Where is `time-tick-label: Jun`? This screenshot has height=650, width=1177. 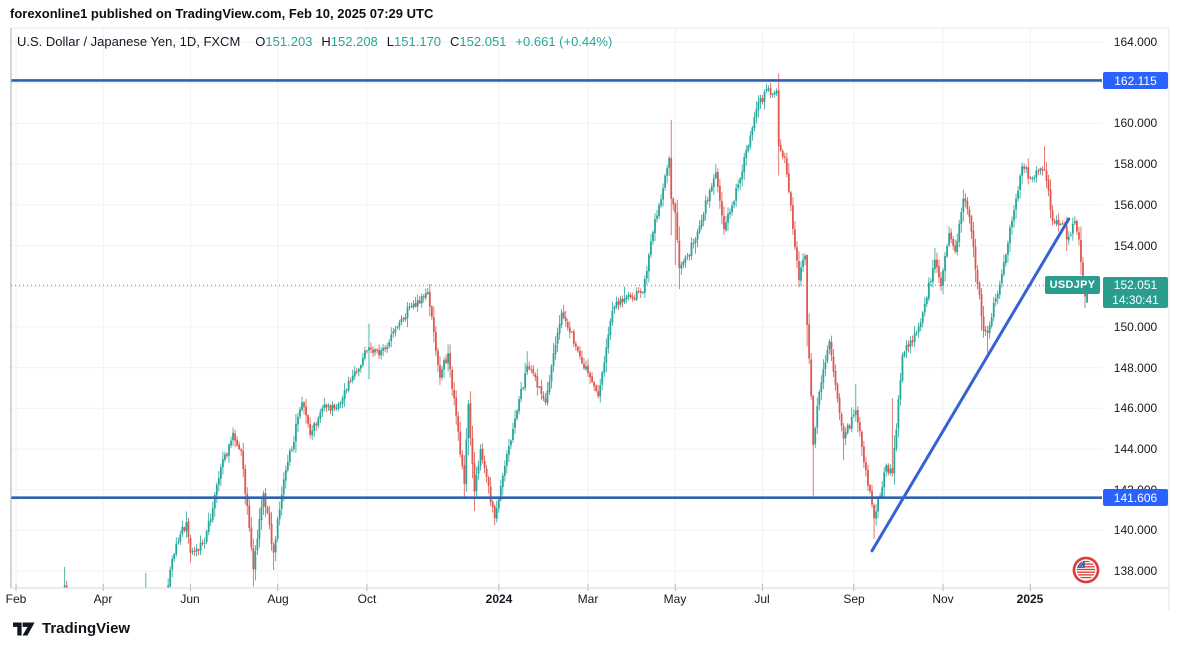 time-tick-label: Jun is located at coordinates (190, 599).